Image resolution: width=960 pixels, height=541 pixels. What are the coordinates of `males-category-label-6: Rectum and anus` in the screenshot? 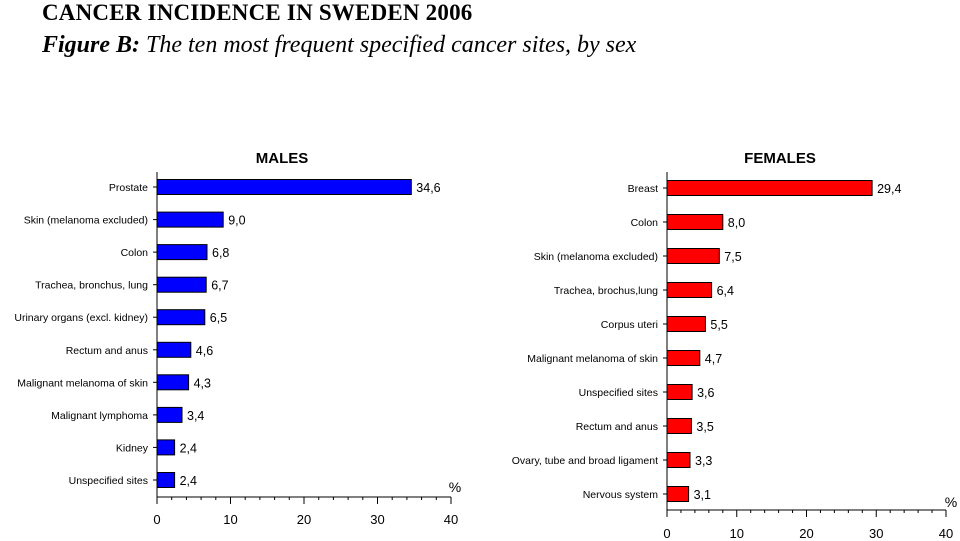 It's located at (107, 351).